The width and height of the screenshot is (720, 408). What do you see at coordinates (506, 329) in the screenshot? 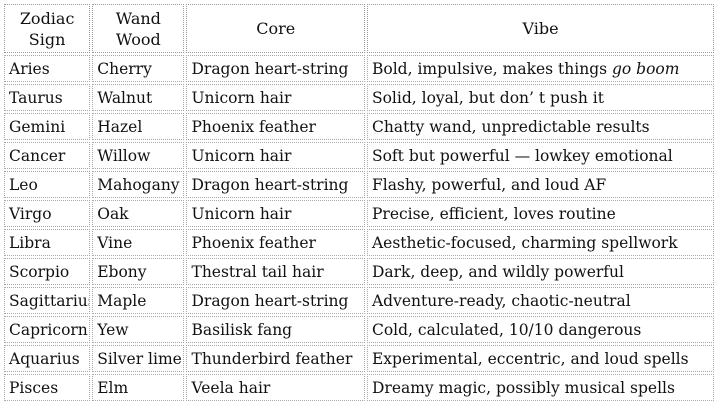
I see `vibe-text: Cold, calculated, 10/10 dangerous` at bounding box center [506, 329].